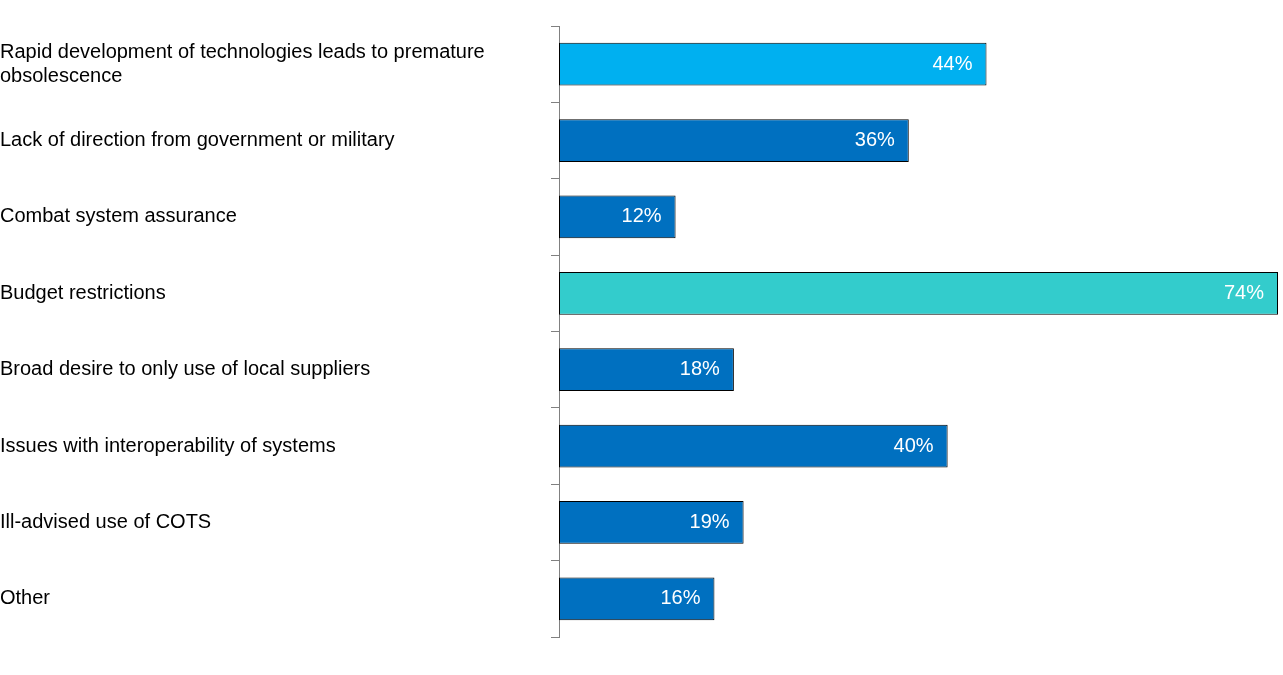 The image size is (1283, 675). I want to click on data-label: 36%, so click(874, 139).